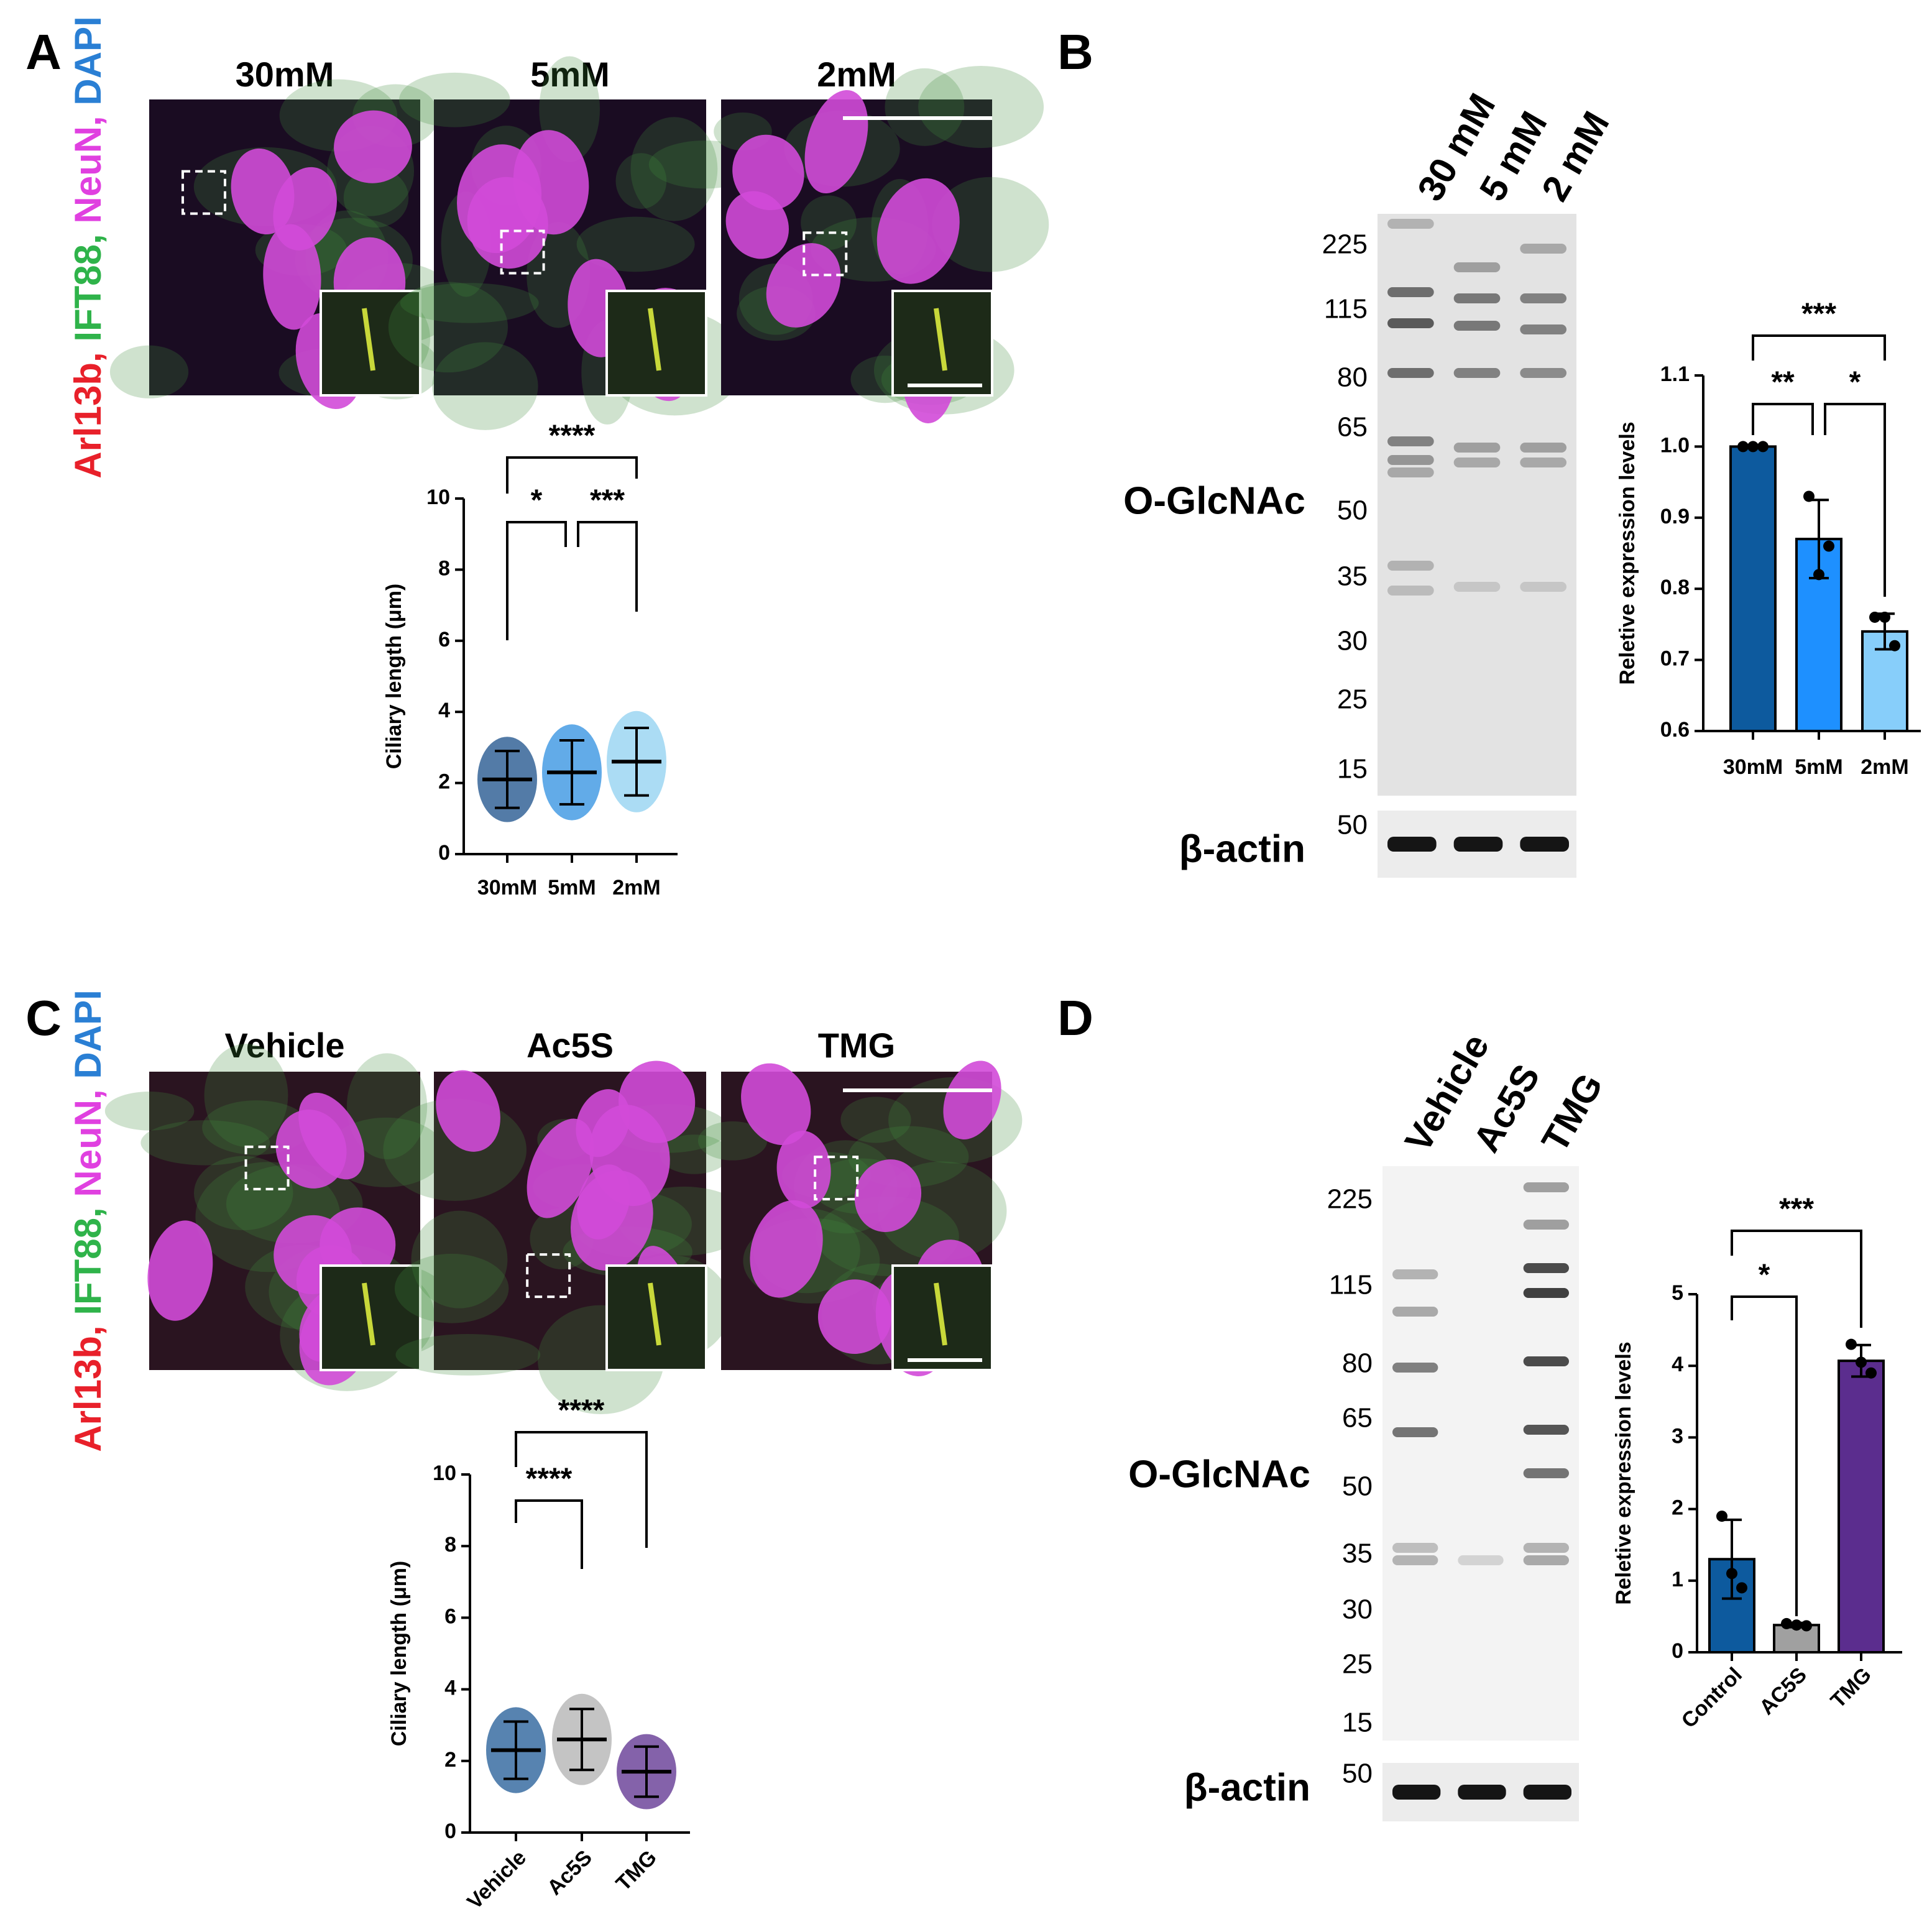 Image resolution: width=1932 pixels, height=1932 pixels. I want to click on image-title: TMG, so click(856, 1045).